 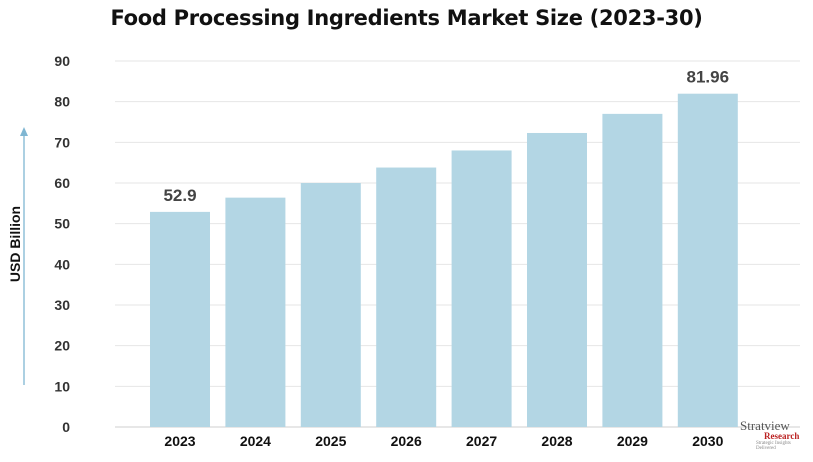 I want to click on y-tick-label: 70, so click(x=62, y=142).